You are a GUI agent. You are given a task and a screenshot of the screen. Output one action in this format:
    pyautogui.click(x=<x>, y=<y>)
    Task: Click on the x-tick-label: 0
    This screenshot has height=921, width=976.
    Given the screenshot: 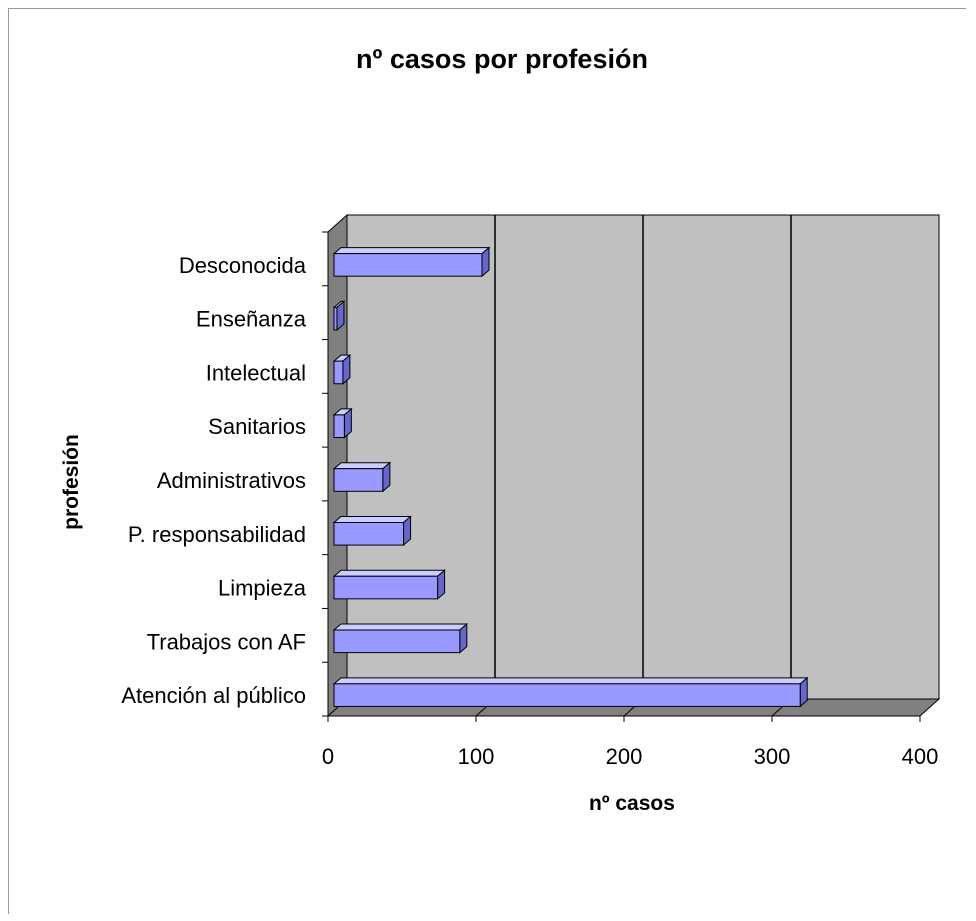 What is the action you would take?
    pyautogui.click(x=328, y=756)
    